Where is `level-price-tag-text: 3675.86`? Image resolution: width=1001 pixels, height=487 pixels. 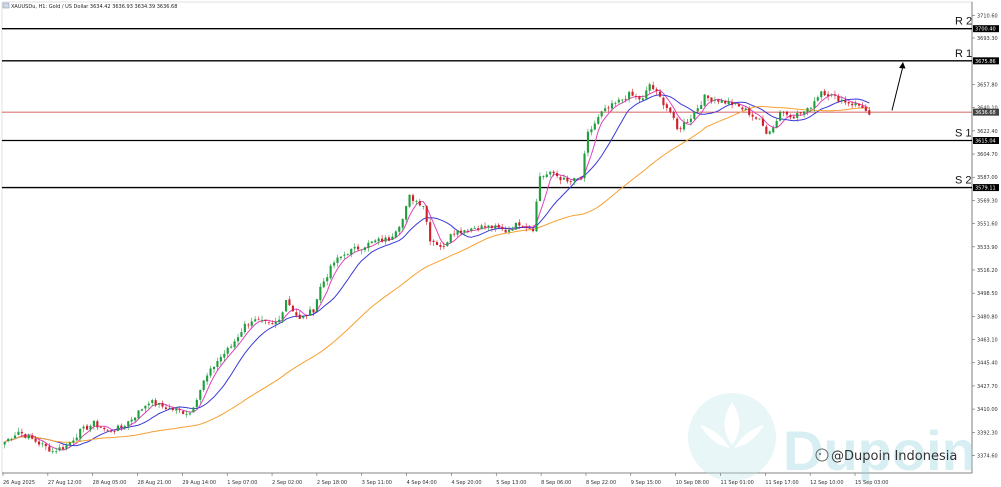 level-price-tag-text: 3675.86 is located at coordinates (985, 62).